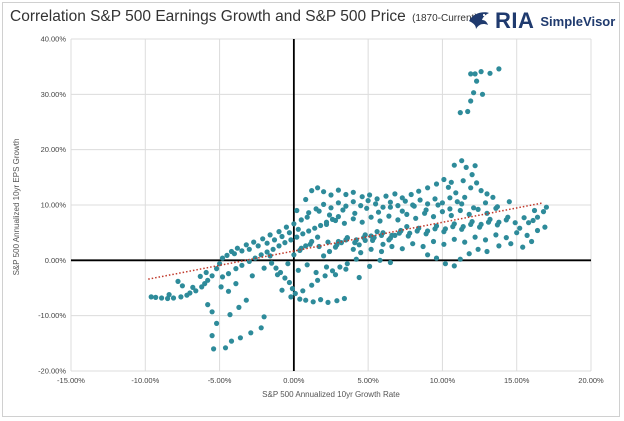 This screenshot has height=421, width=624. I want to click on brand-product: SimpleVisor, so click(578, 21).